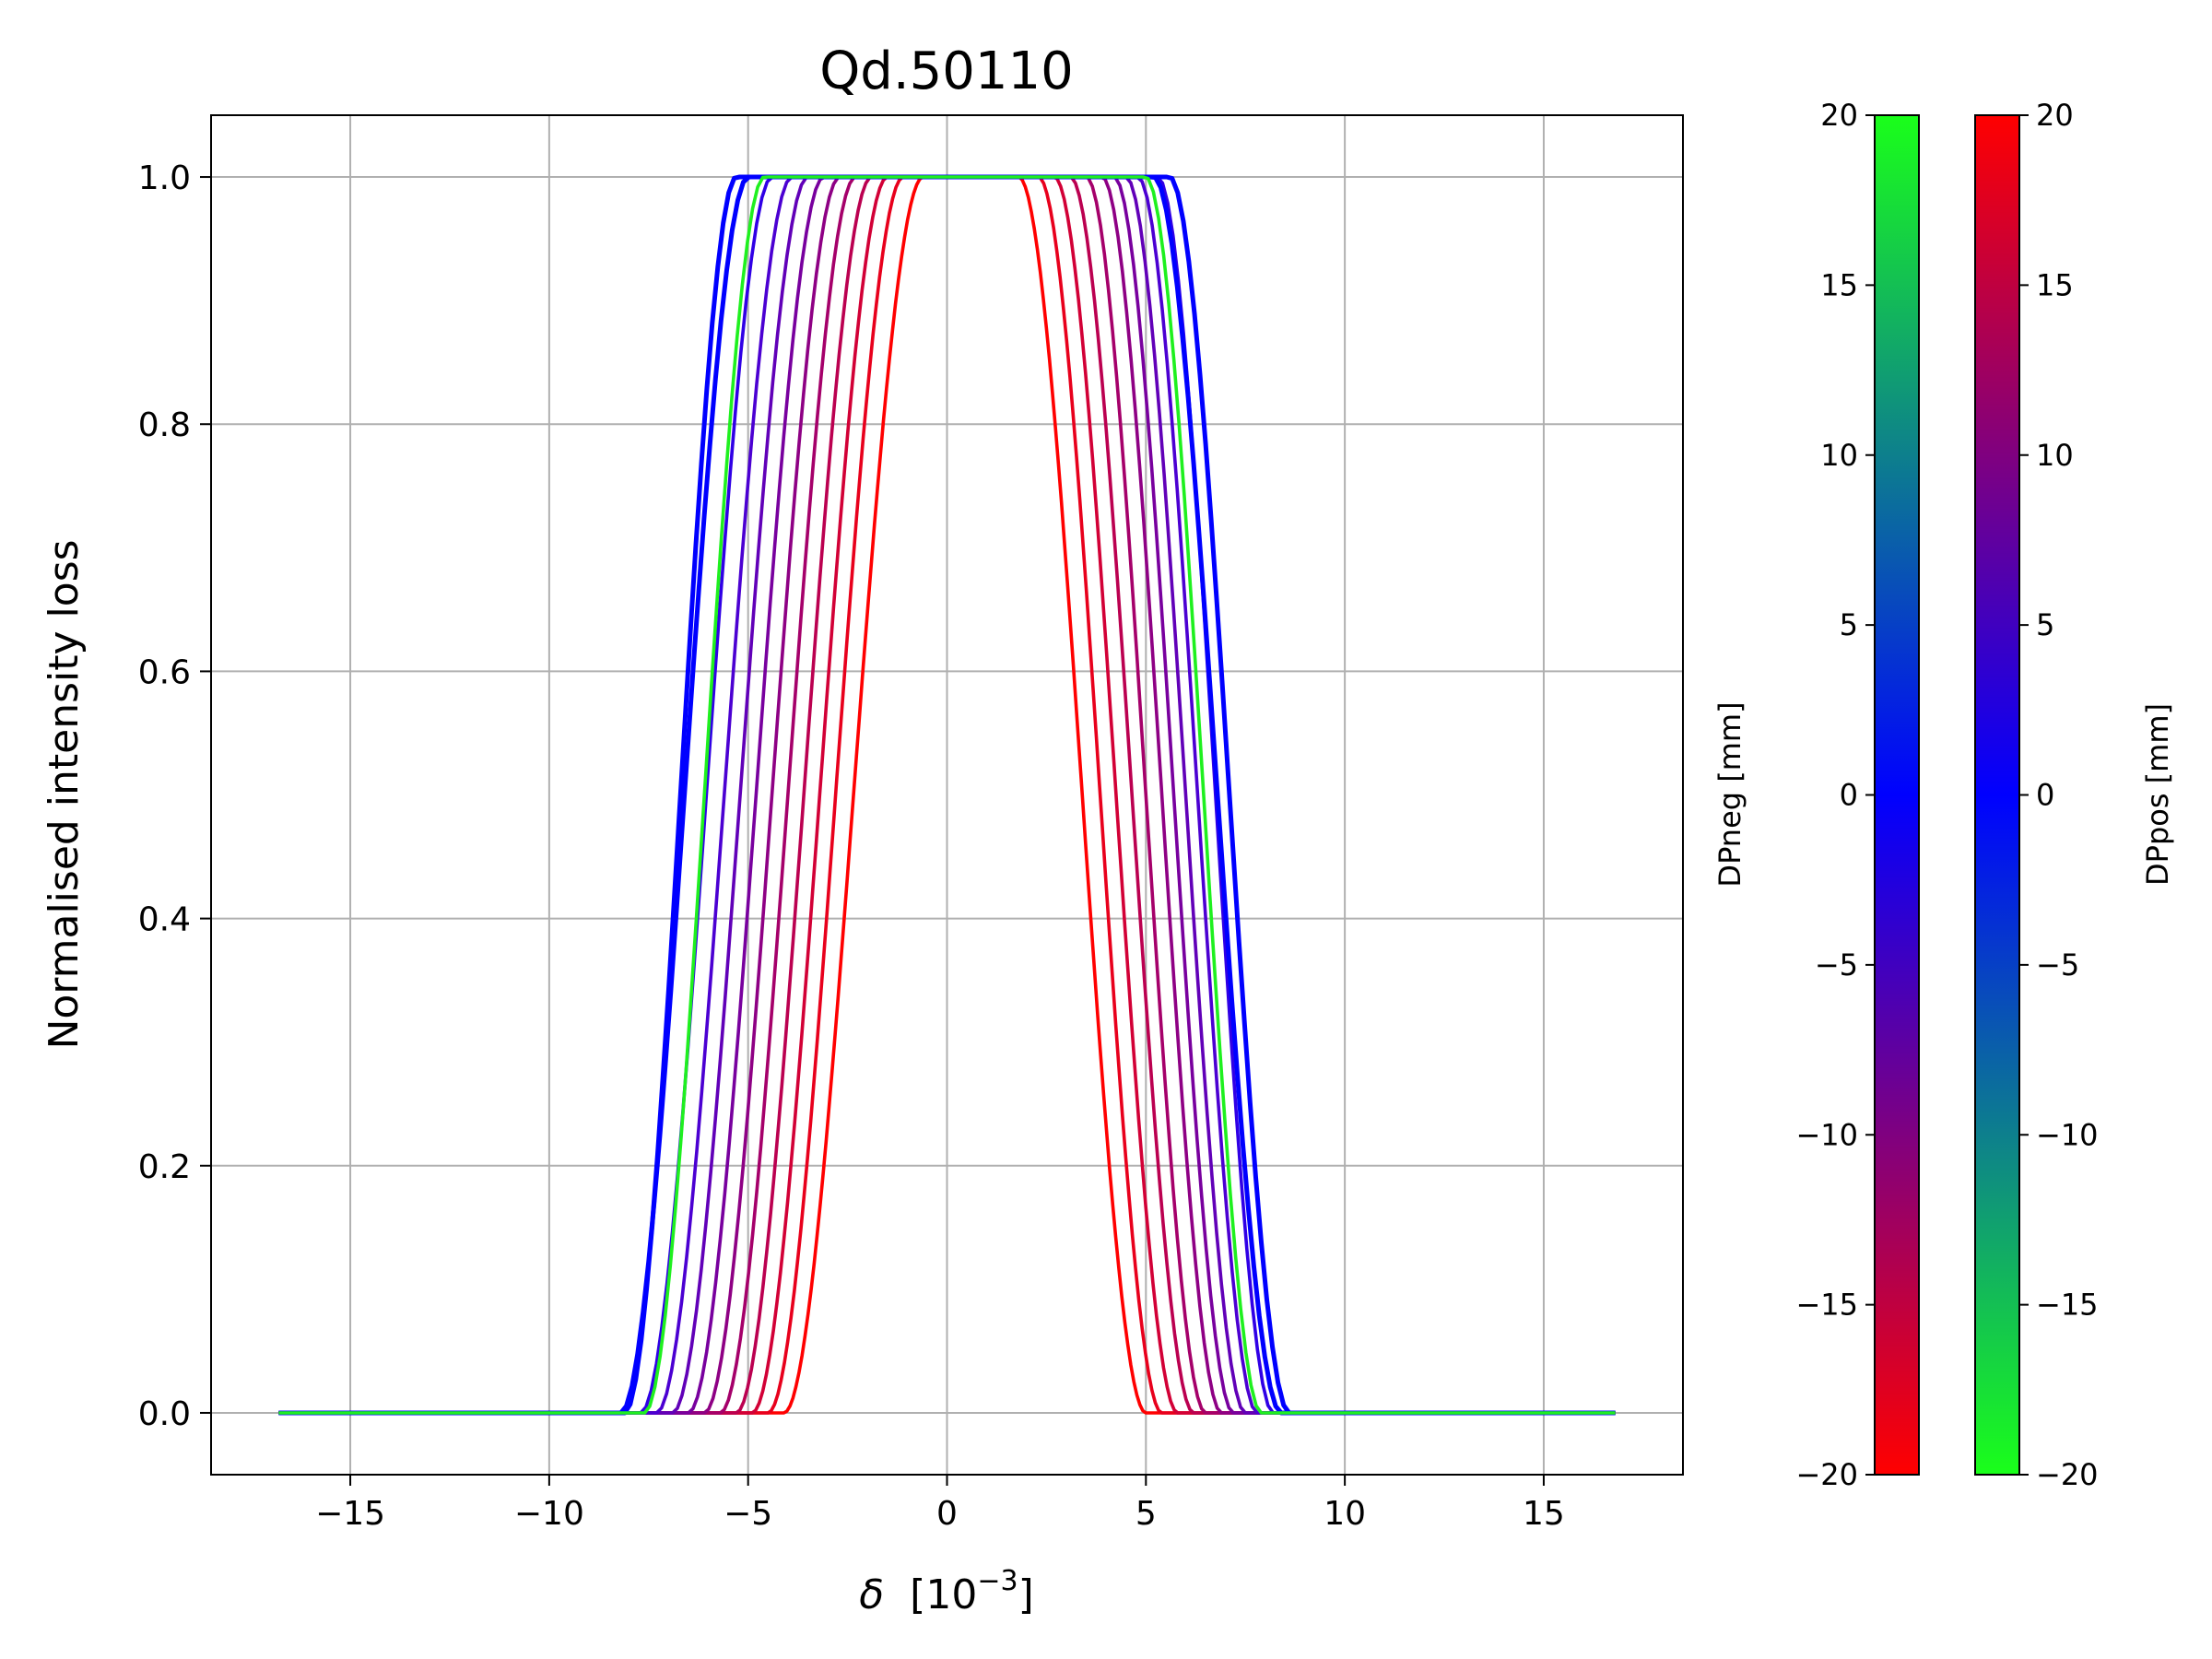 Image resolution: width=2212 pixels, height=1659 pixels. What do you see at coordinates (1729, 794) in the screenshot?
I see `colorbar-dpneg-label: DPneg [mm]` at bounding box center [1729, 794].